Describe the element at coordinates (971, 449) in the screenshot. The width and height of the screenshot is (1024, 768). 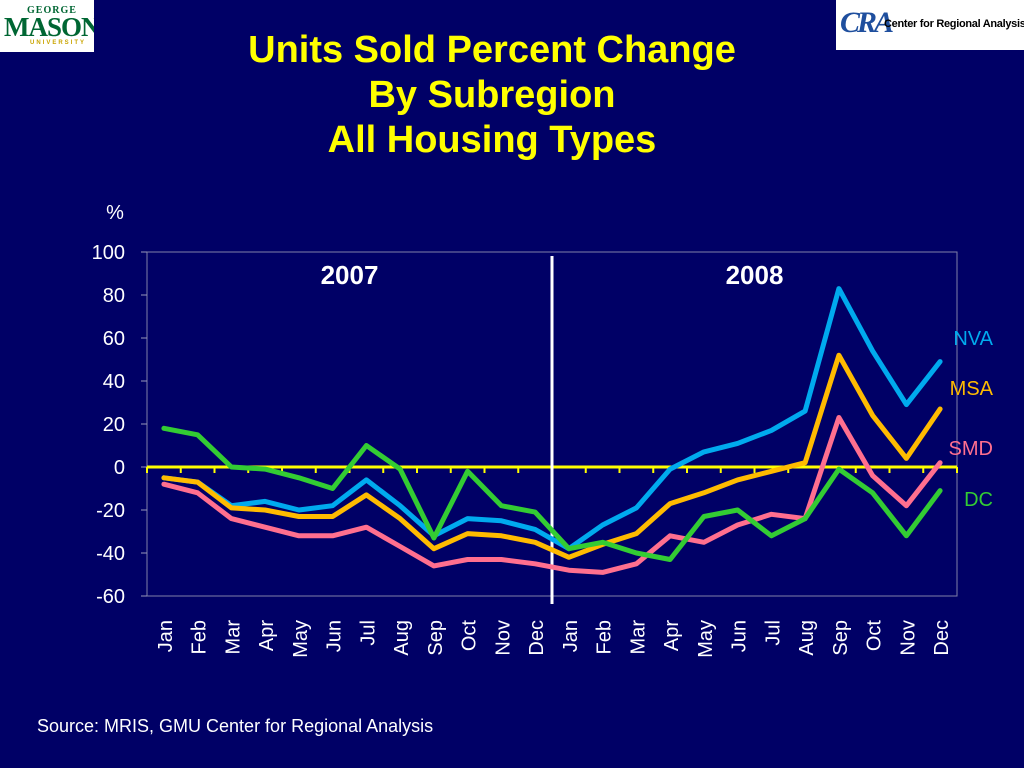
I see `series-label-smd: SMD` at that location.